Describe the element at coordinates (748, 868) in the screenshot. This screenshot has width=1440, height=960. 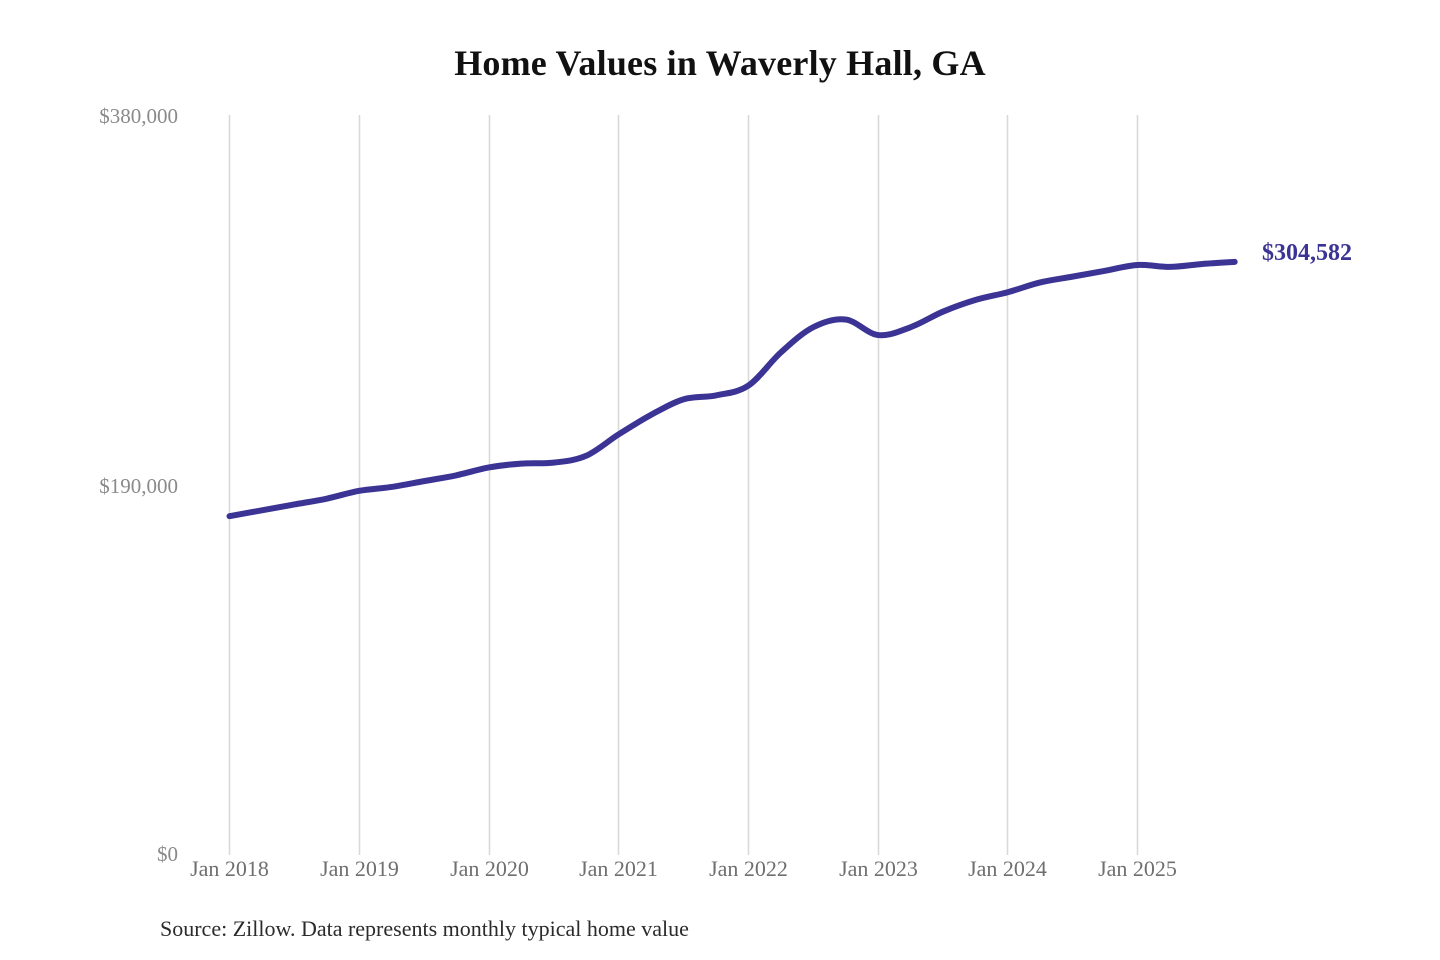
I see `x-axis-tick-jan-2022: Jan 2022` at that location.